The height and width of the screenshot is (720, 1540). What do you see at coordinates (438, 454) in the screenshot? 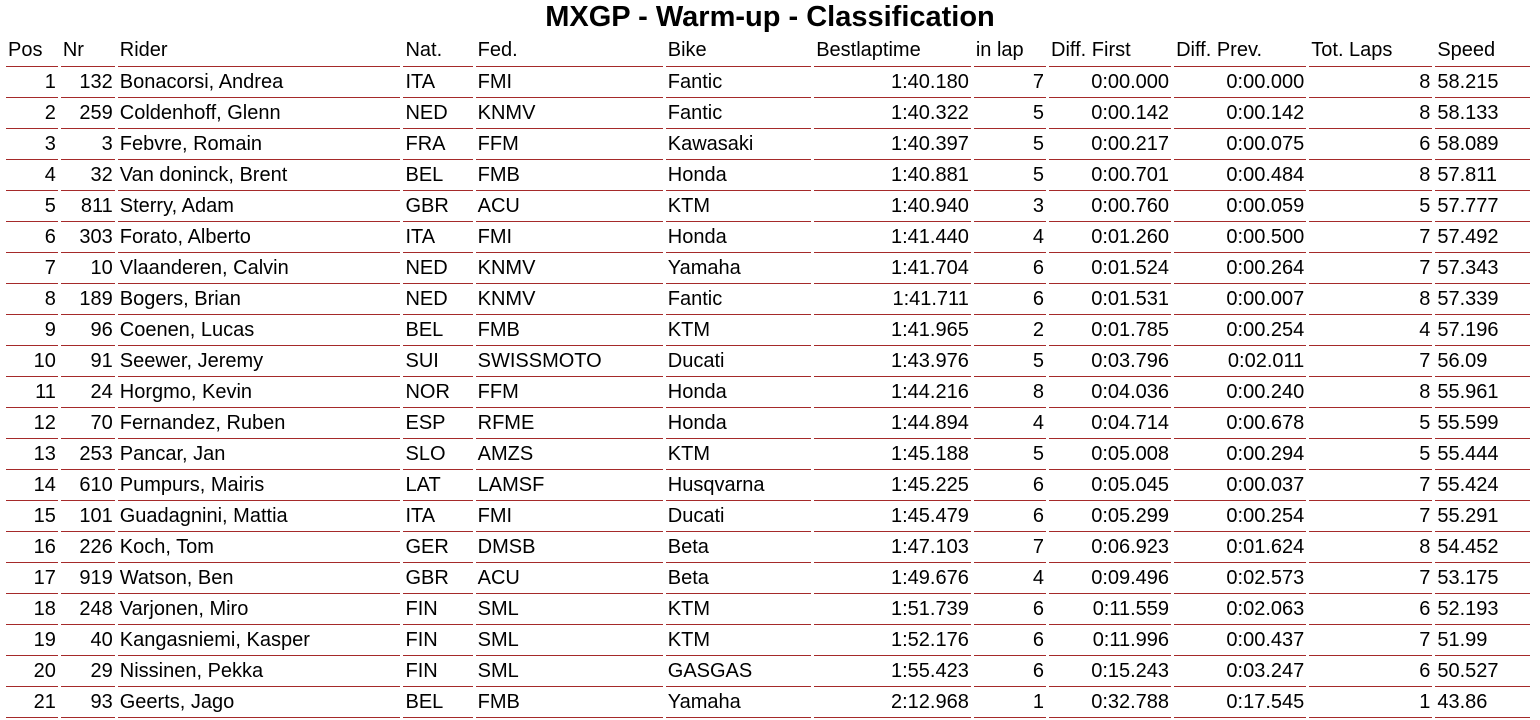
I see `nat-cell: SLO` at bounding box center [438, 454].